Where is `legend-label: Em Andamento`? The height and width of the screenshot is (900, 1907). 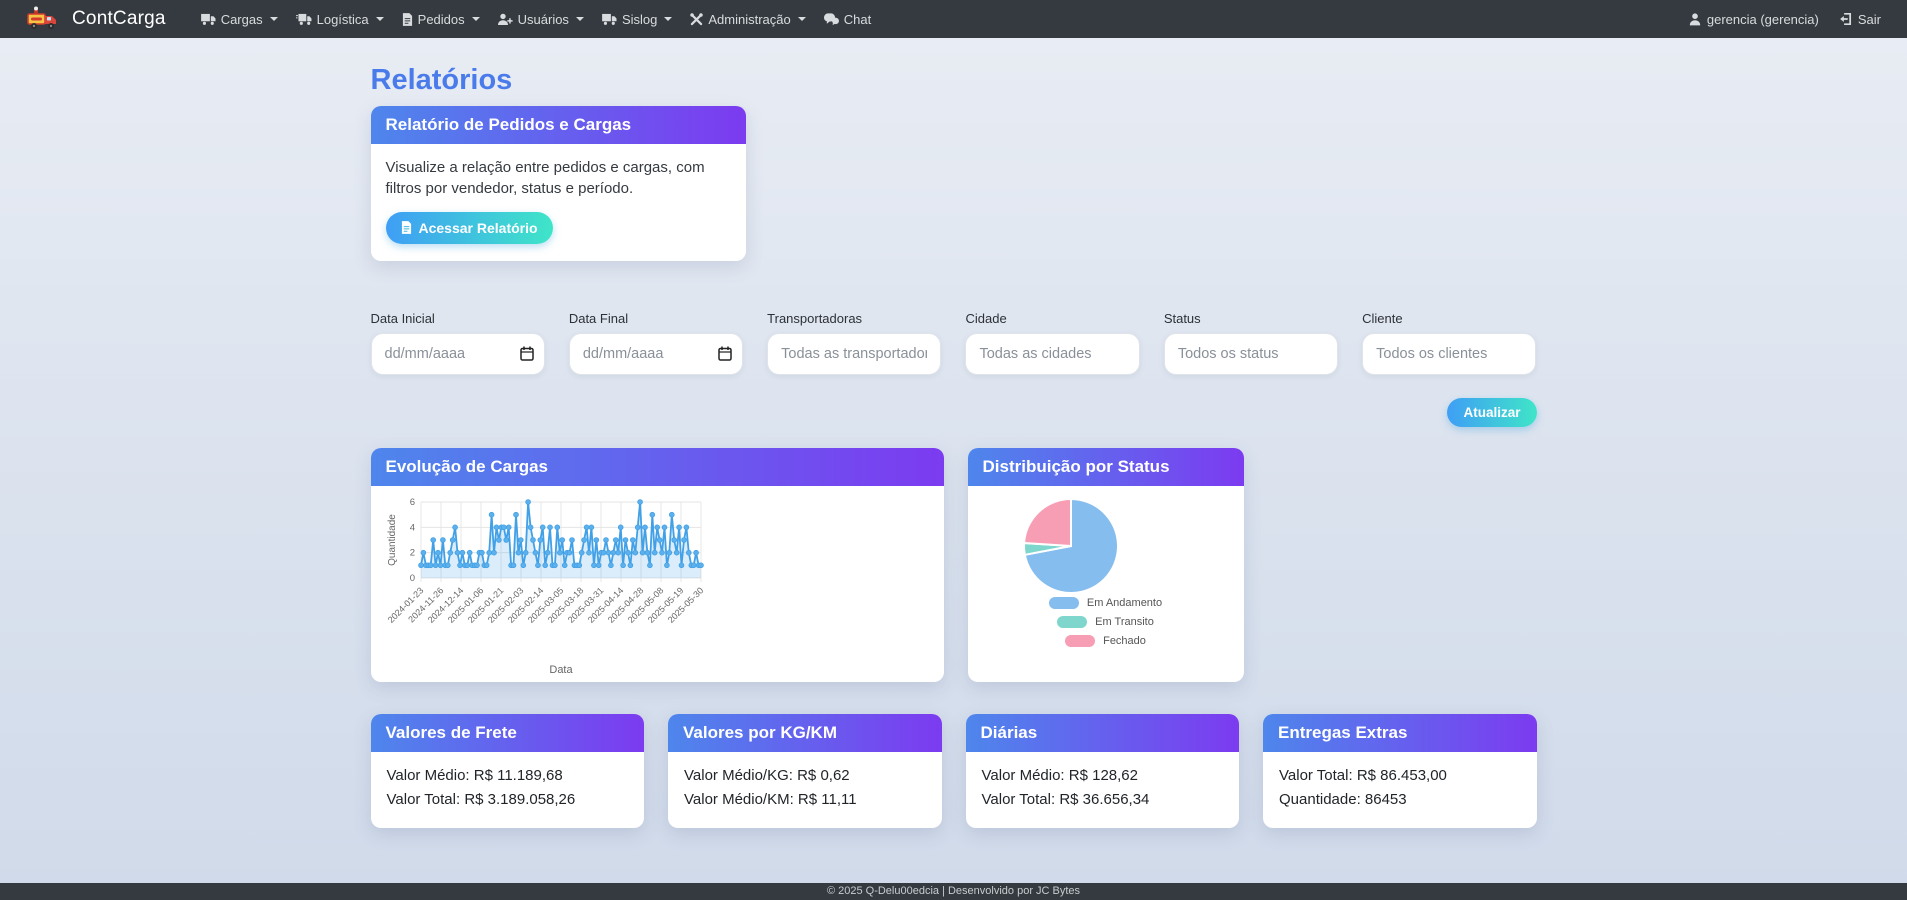
legend-label: Em Andamento is located at coordinates (1124, 602).